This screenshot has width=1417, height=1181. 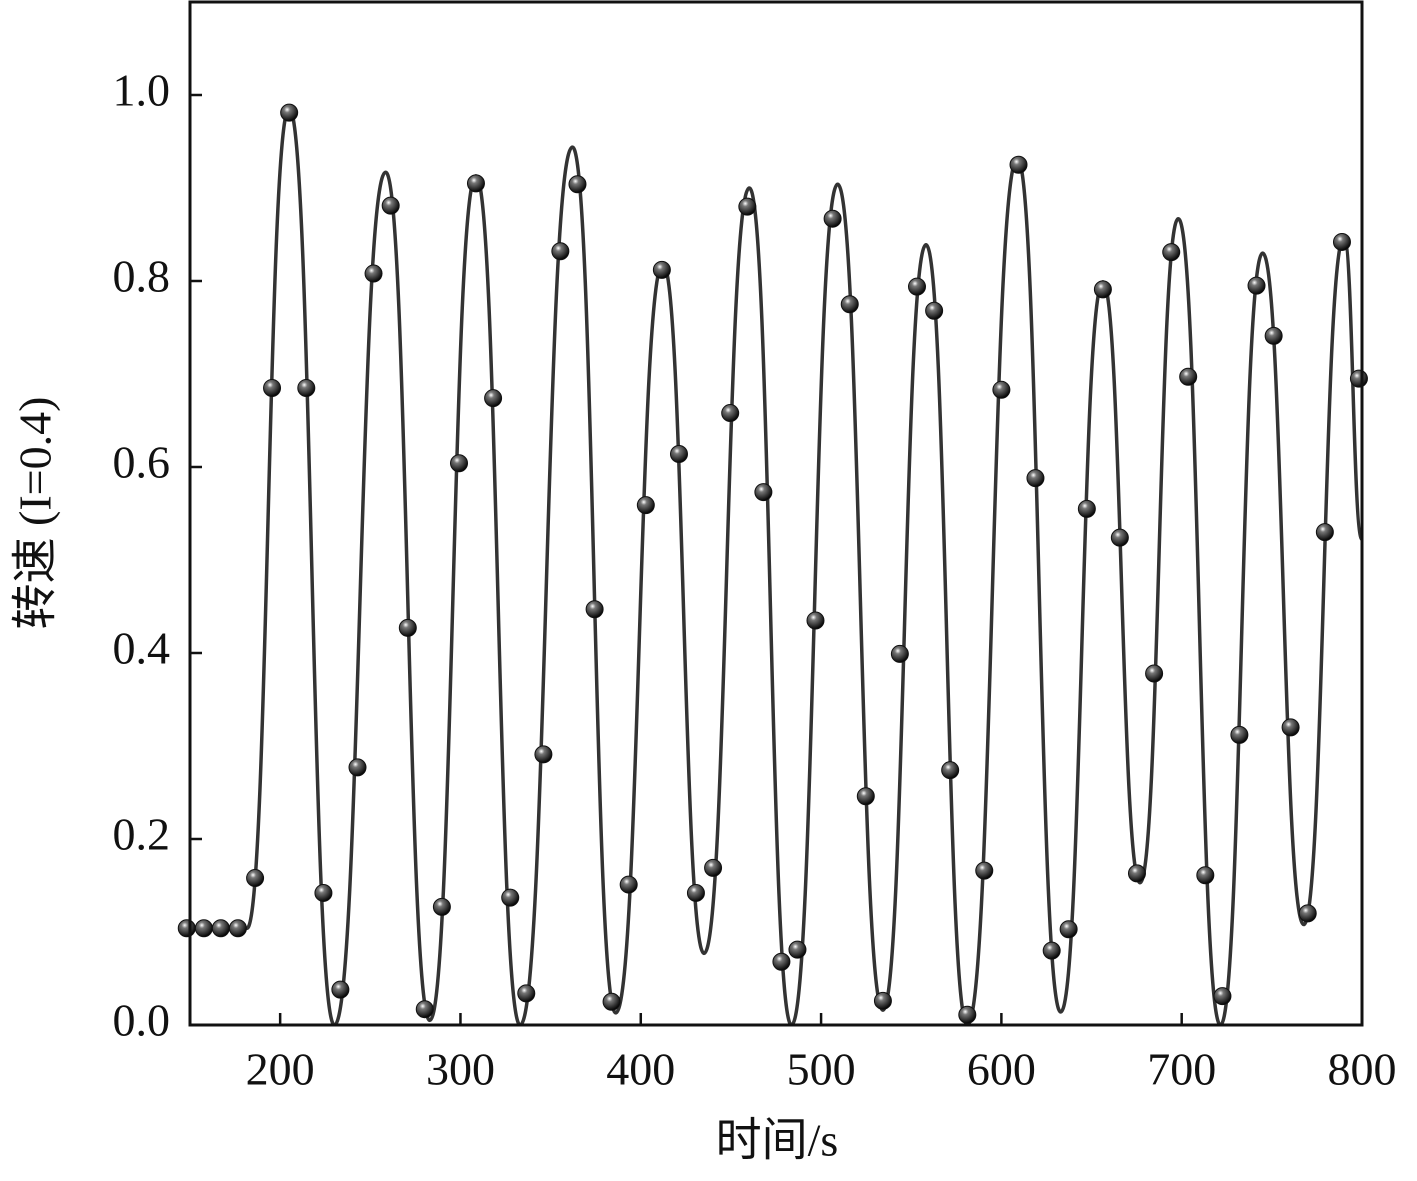 I want to click on x-tick-label: 300, so click(x=460, y=1069).